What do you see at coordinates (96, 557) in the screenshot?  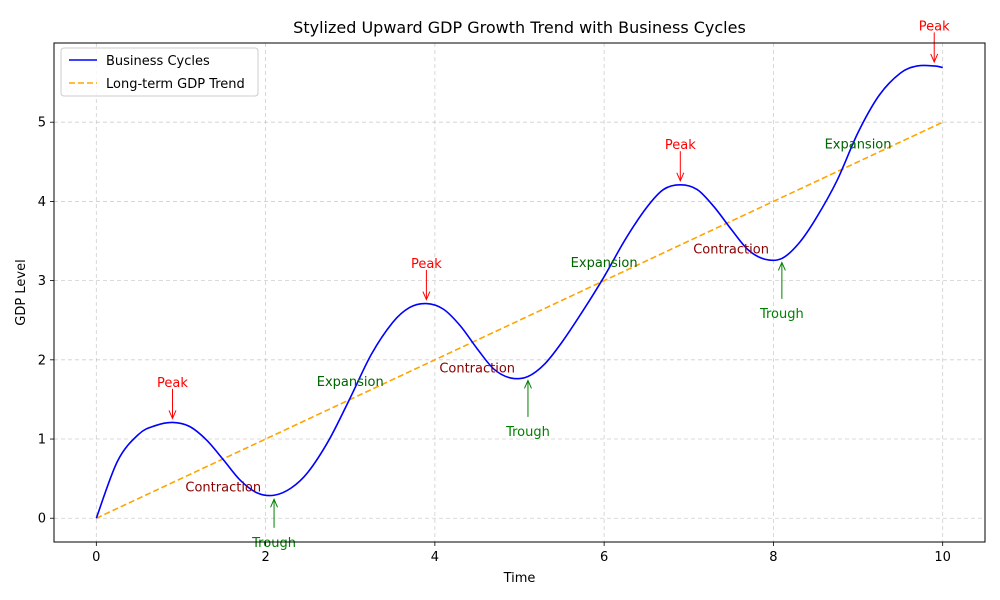 I see `x-tick-label: 0` at bounding box center [96, 557].